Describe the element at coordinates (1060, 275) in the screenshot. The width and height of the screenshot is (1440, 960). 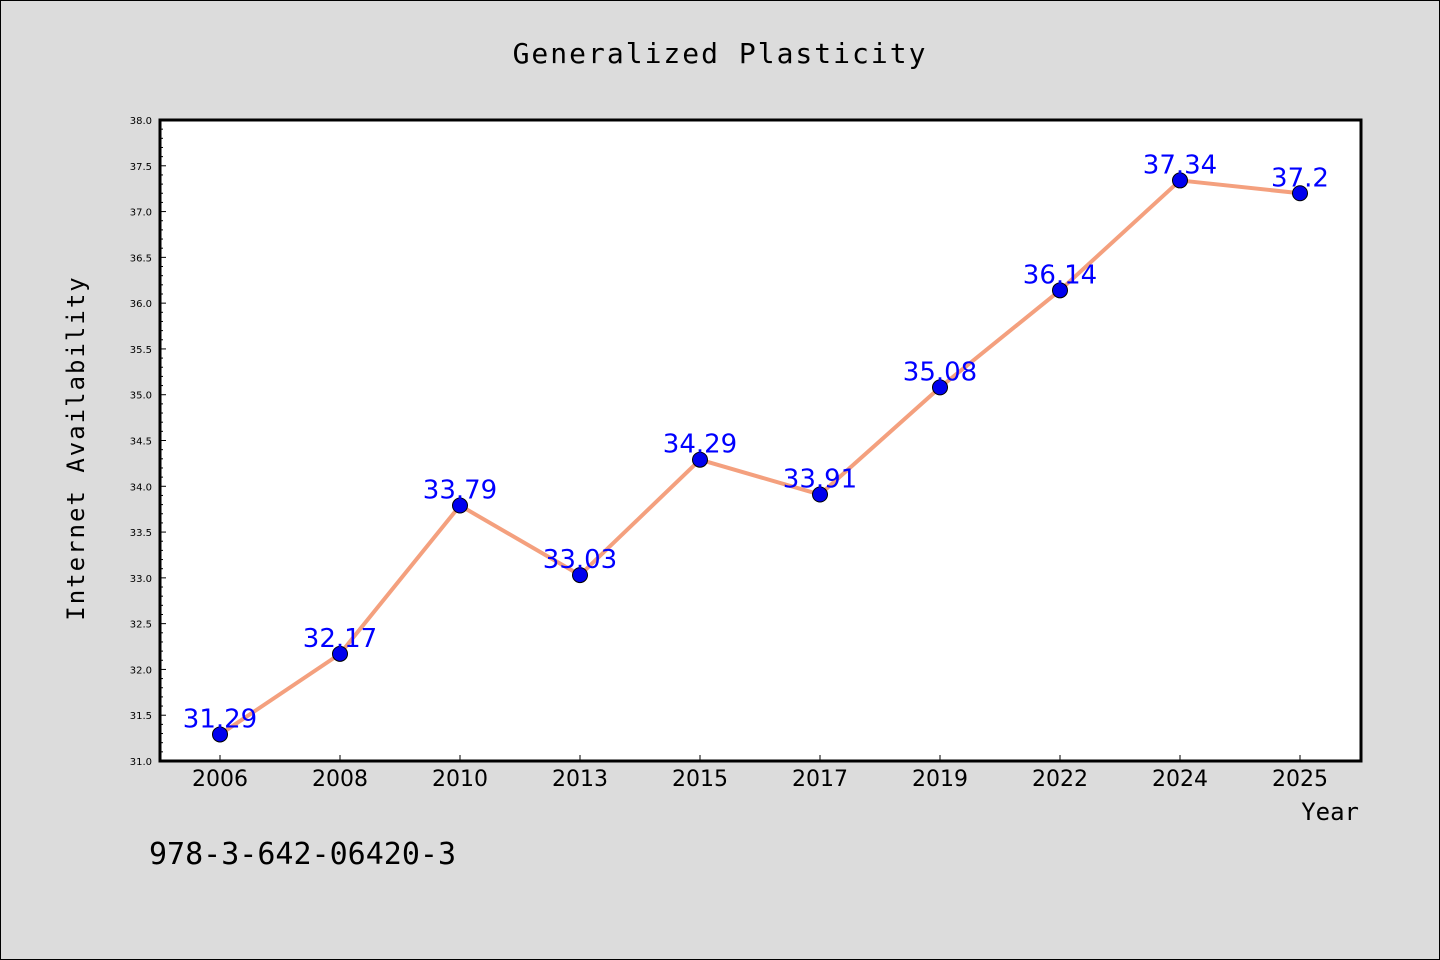
I see `data-label: 36.14` at that location.